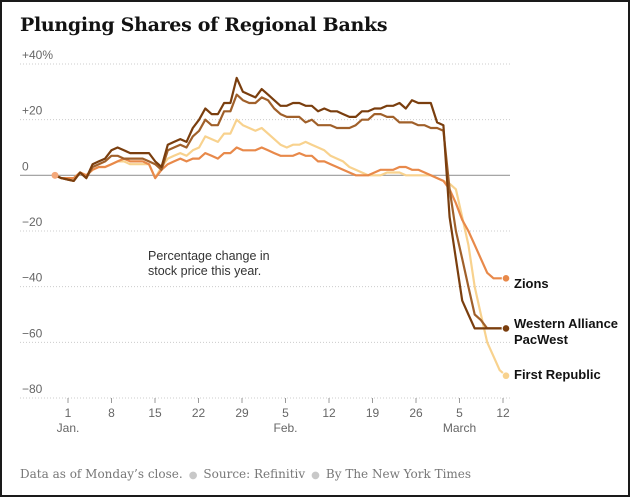 The image size is (630, 497). I want to click on y-tick-label: −40, so click(32, 278).